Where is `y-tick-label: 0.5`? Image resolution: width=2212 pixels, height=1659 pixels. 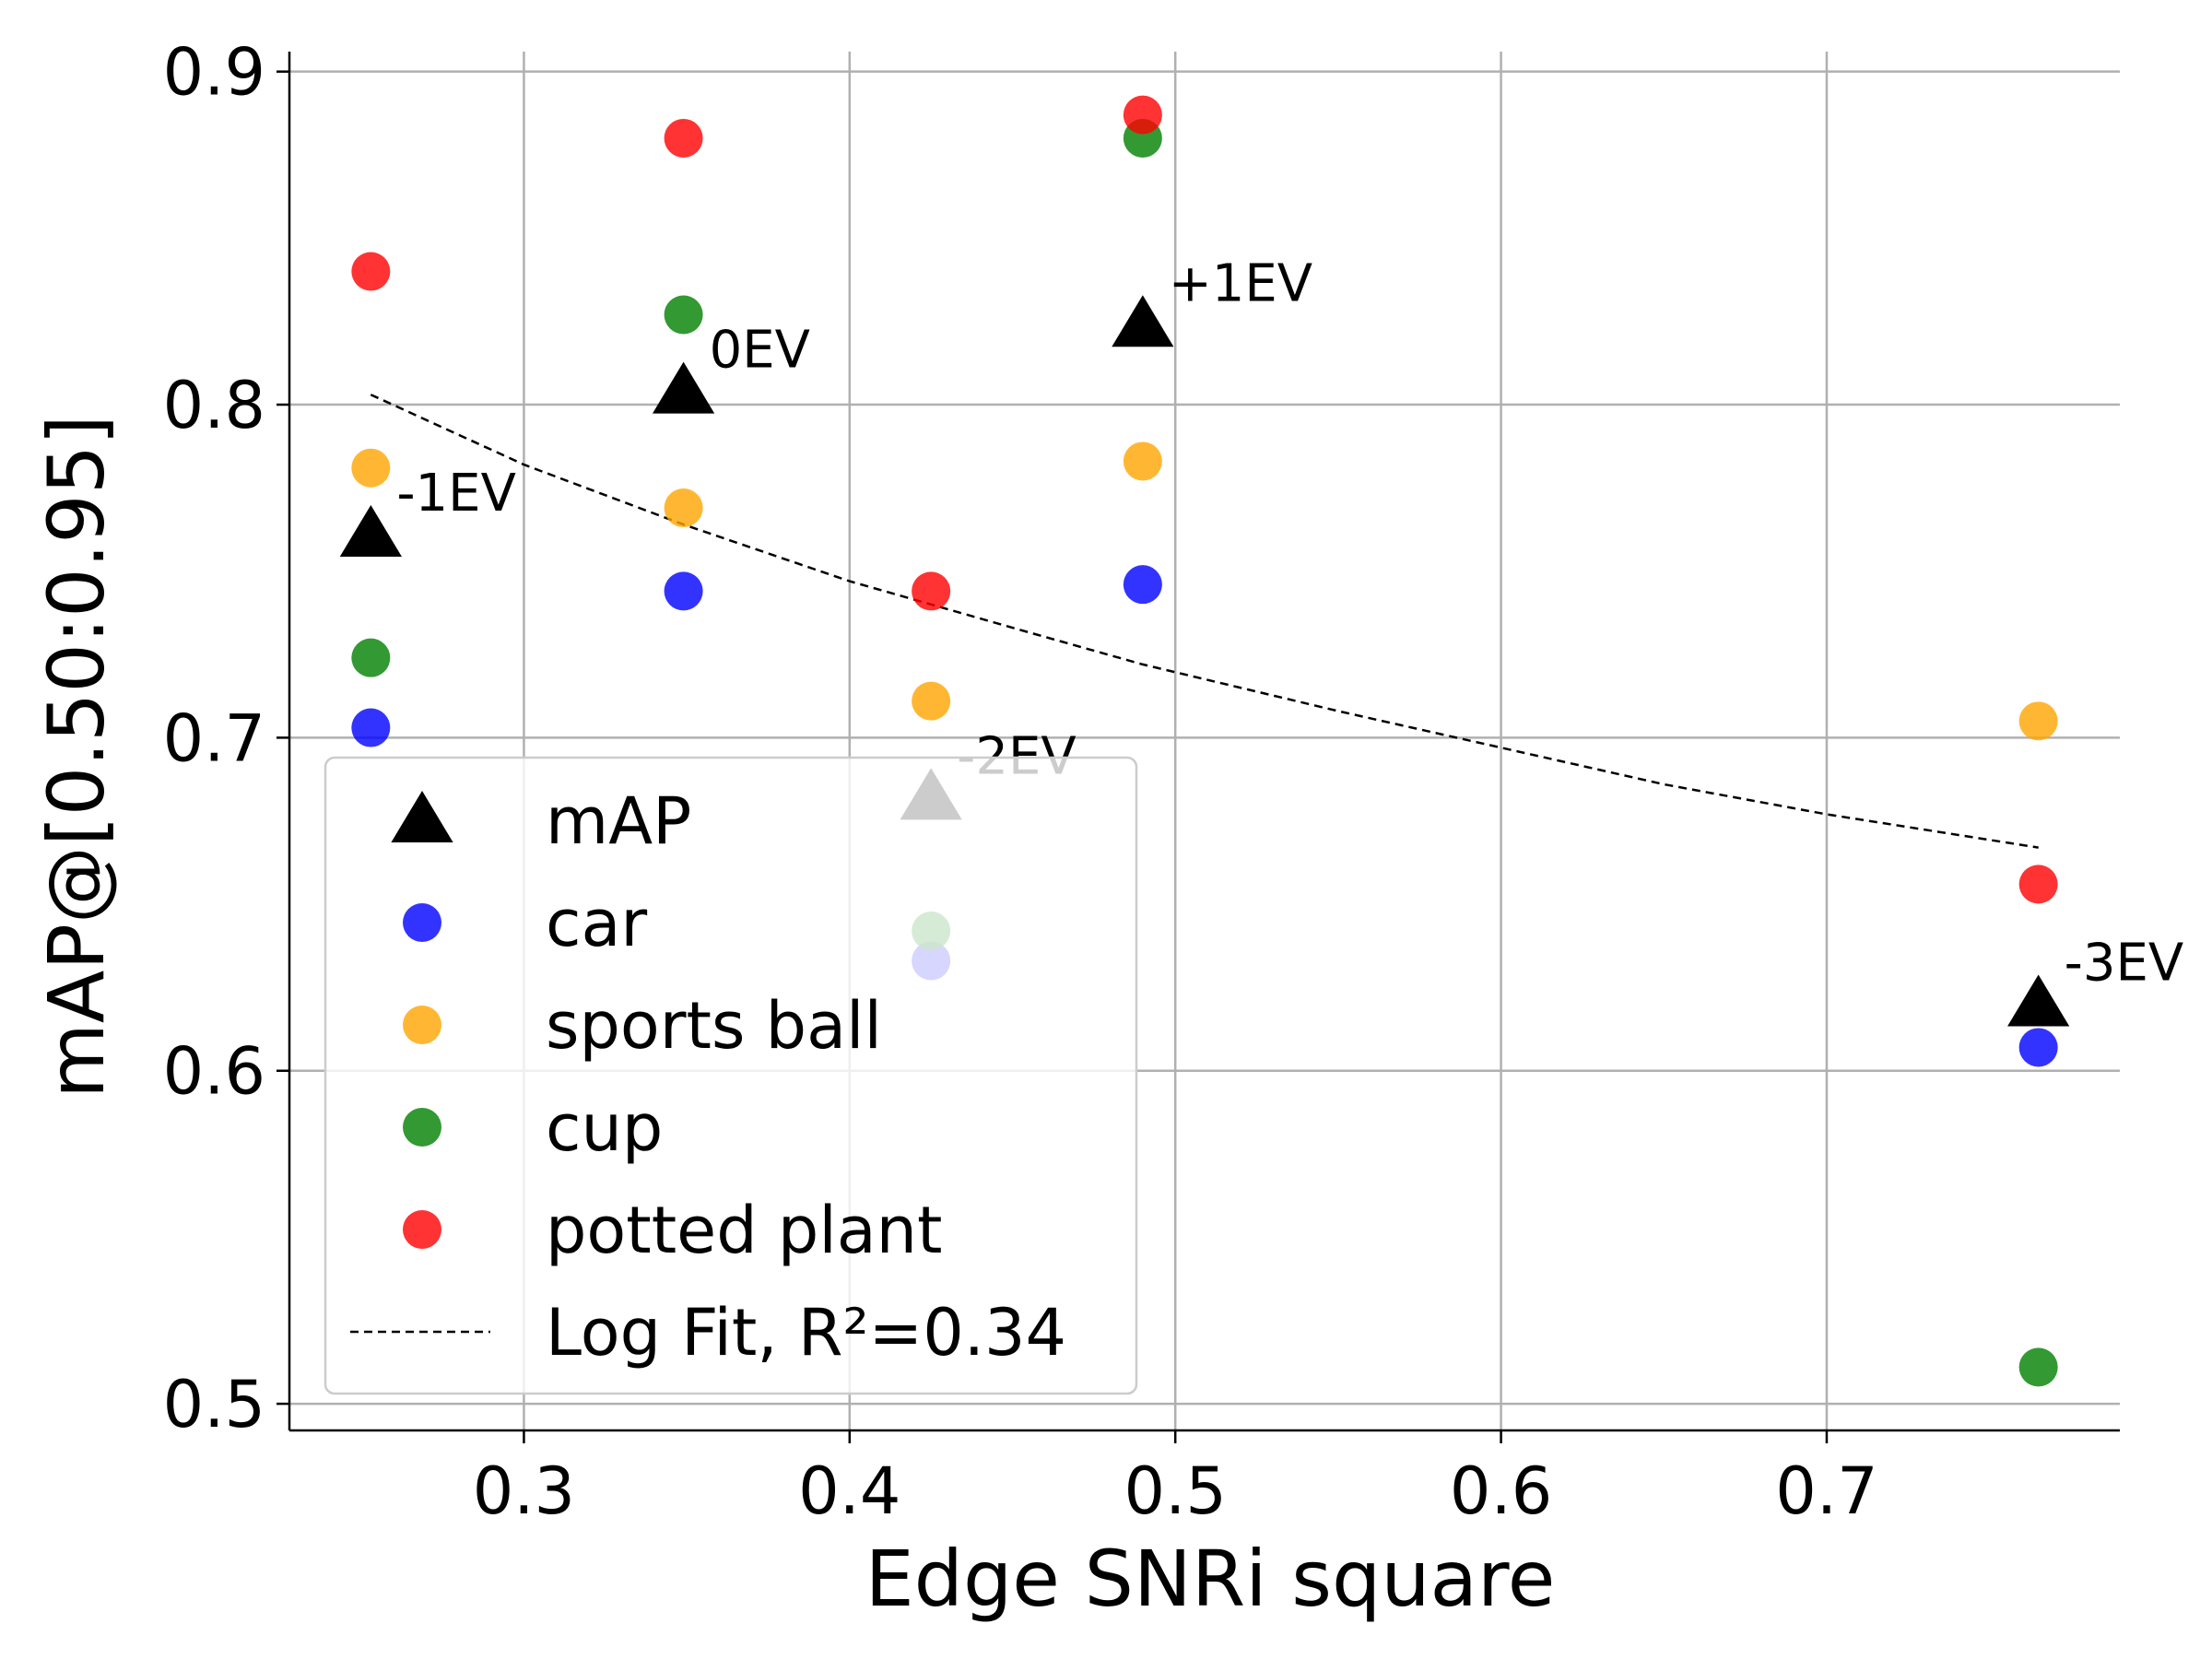
y-tick-label: 0.5 is located at coordinates (214, 1404).